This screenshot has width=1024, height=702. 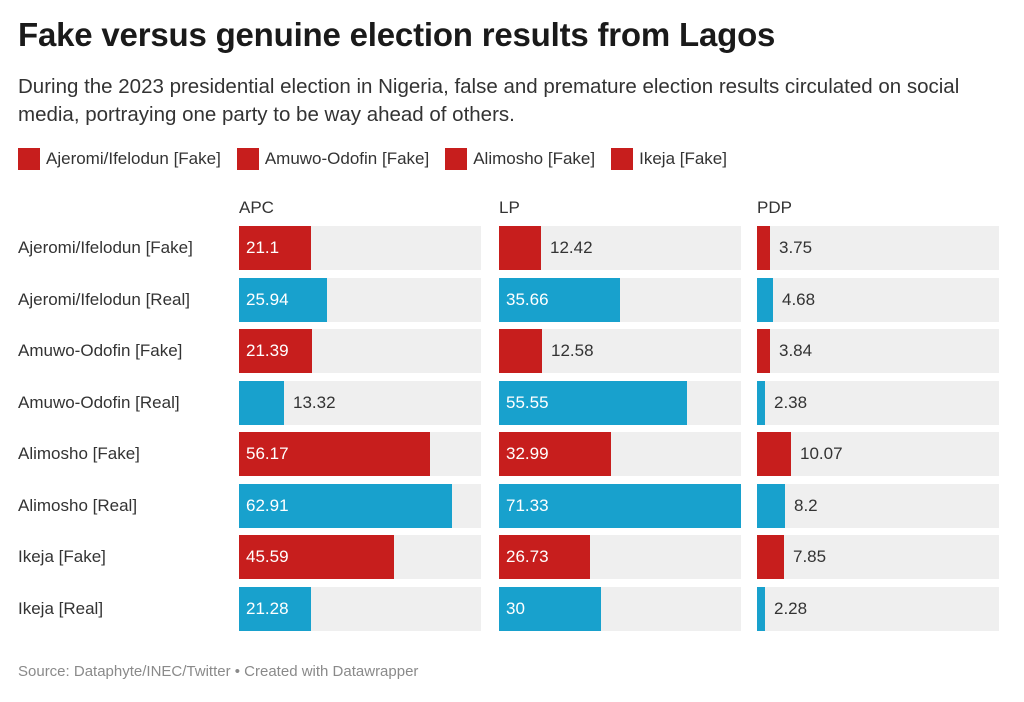 I want to click on bar-track: 2.28, so click(x=878, y=608).